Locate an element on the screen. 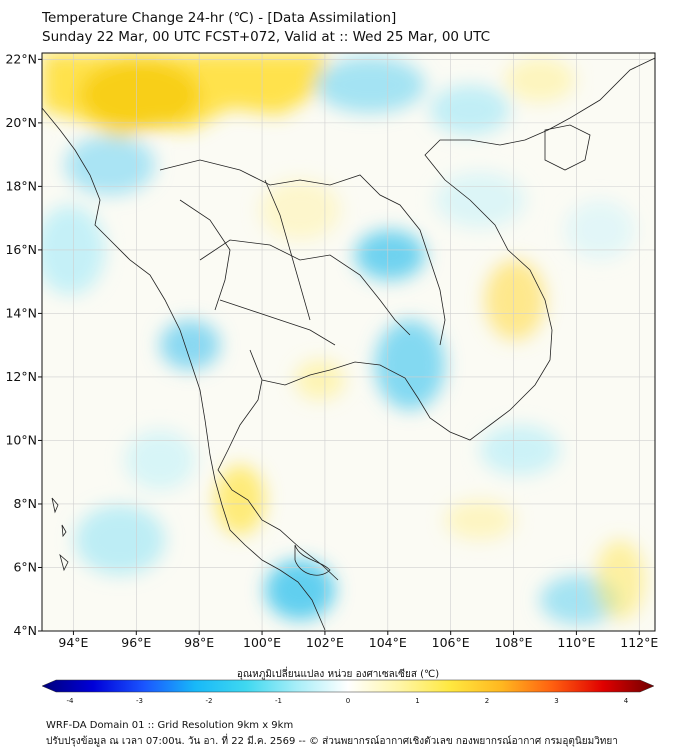 The image size is (676, 756). lon-tick-label: 104°E is located at coordinates (388, 642).